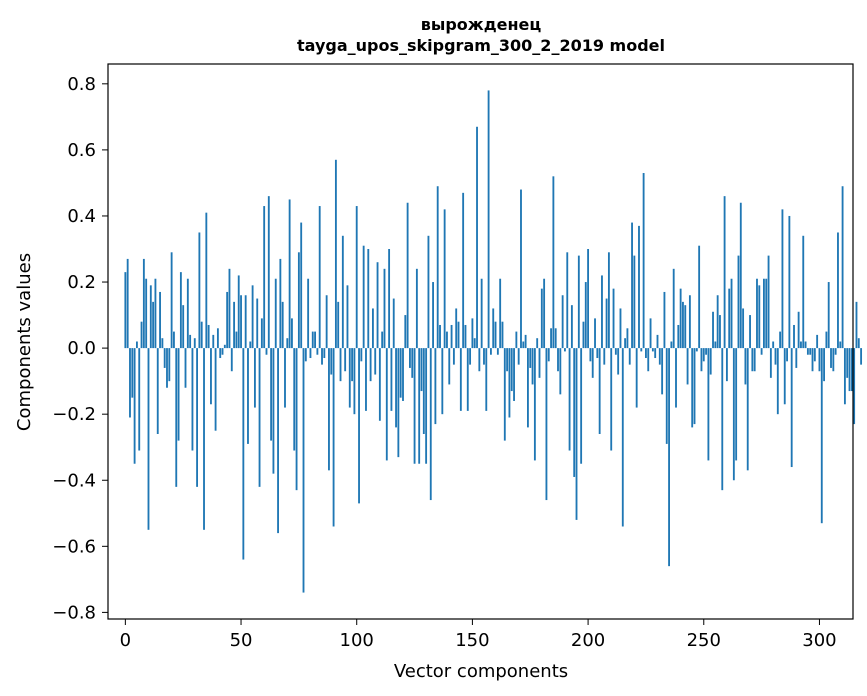 The height and width of the screenshot is (696, 867). Describe the element at coordinates (81, 216) in the screenshot. I see `y-tick-label: 0.4` at that location.